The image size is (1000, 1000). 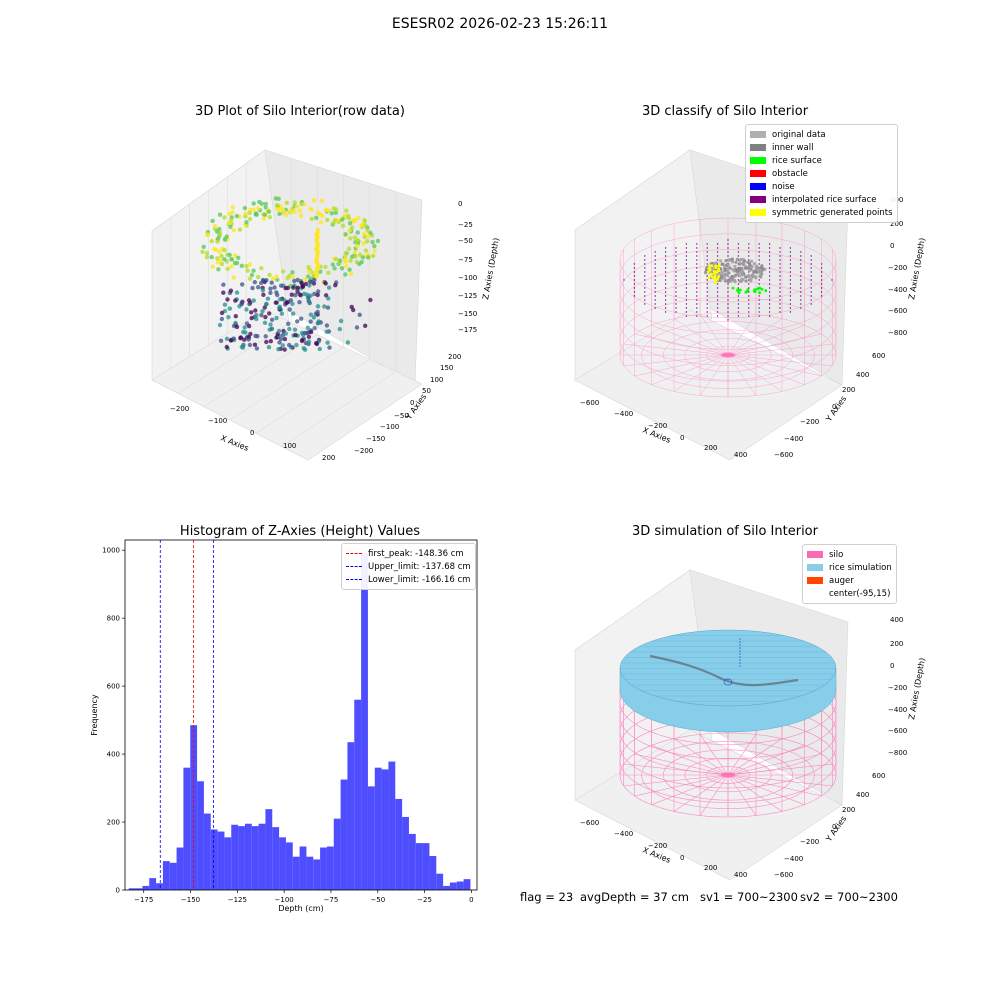 I want to click on x-tick-label: 0, so click(x=682, y=438).